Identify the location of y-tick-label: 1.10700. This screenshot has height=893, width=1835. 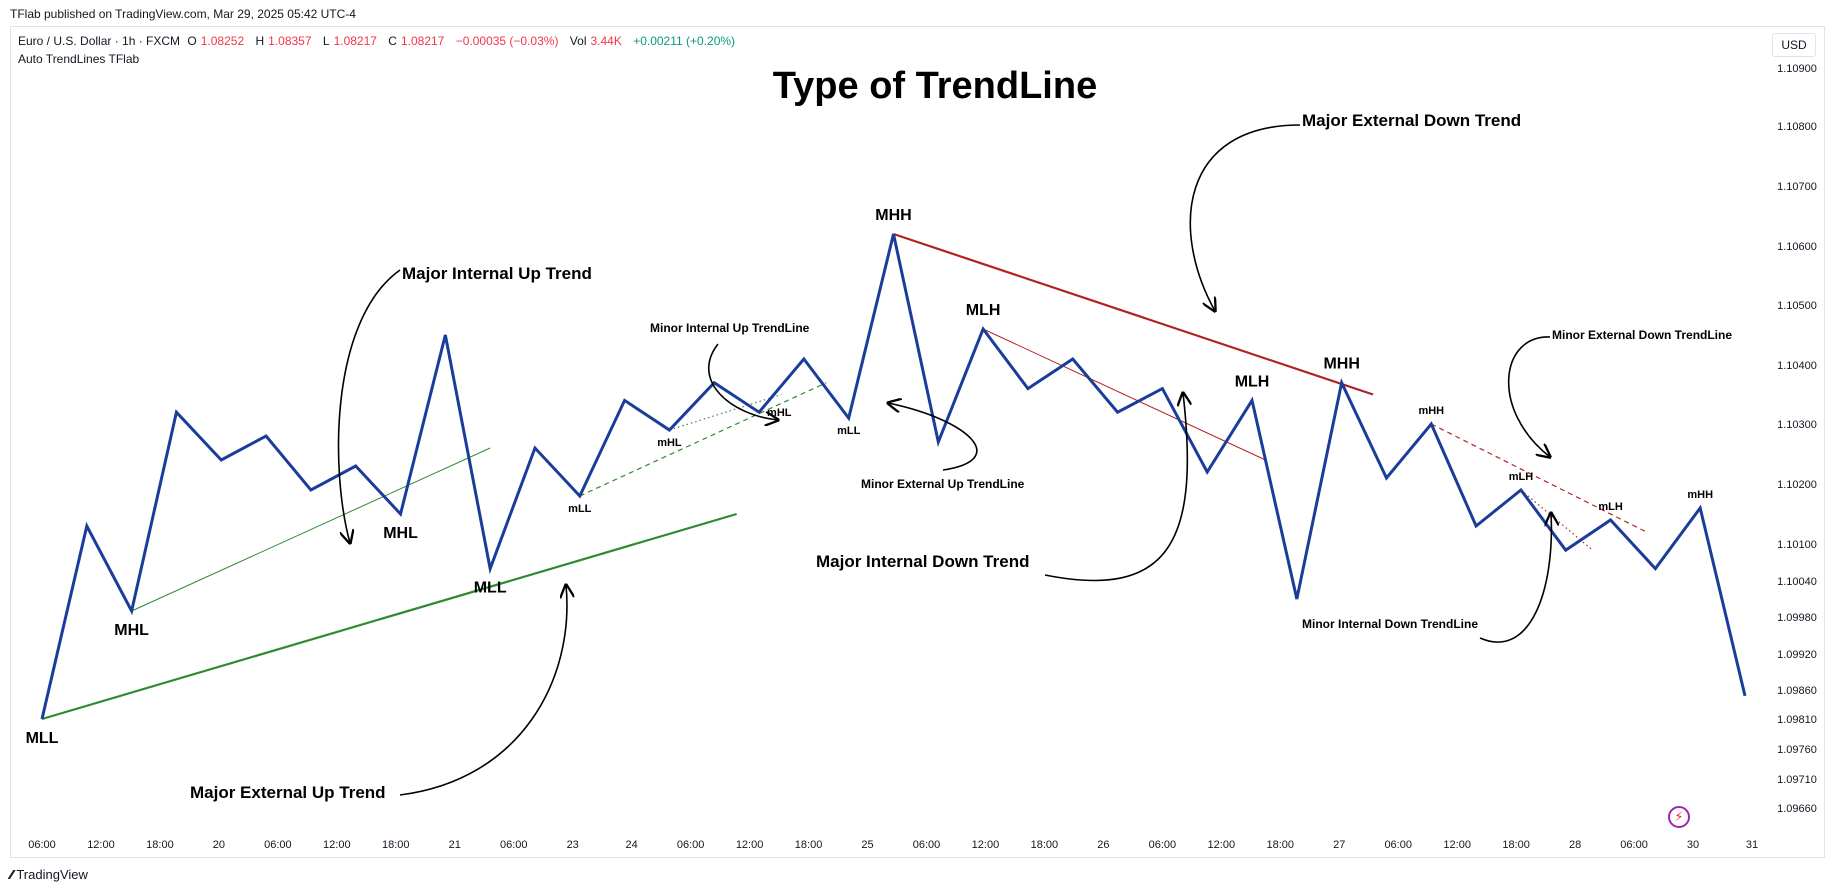
(1797, 187).